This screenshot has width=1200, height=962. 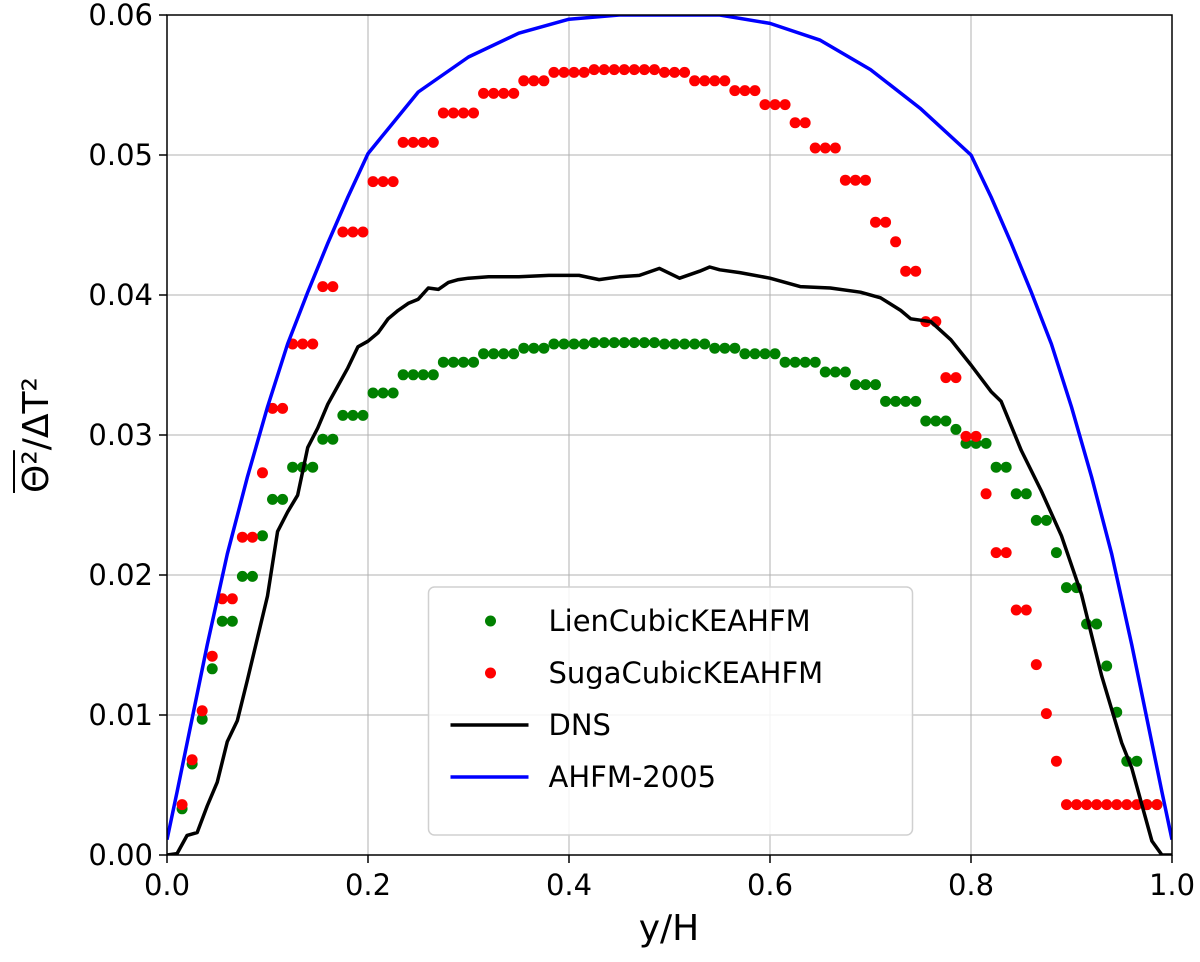 What do you see at coordinates (120, 575) in the screenshot?
I see `y-tick-label: 0.02` at bounding box center [120, 575].